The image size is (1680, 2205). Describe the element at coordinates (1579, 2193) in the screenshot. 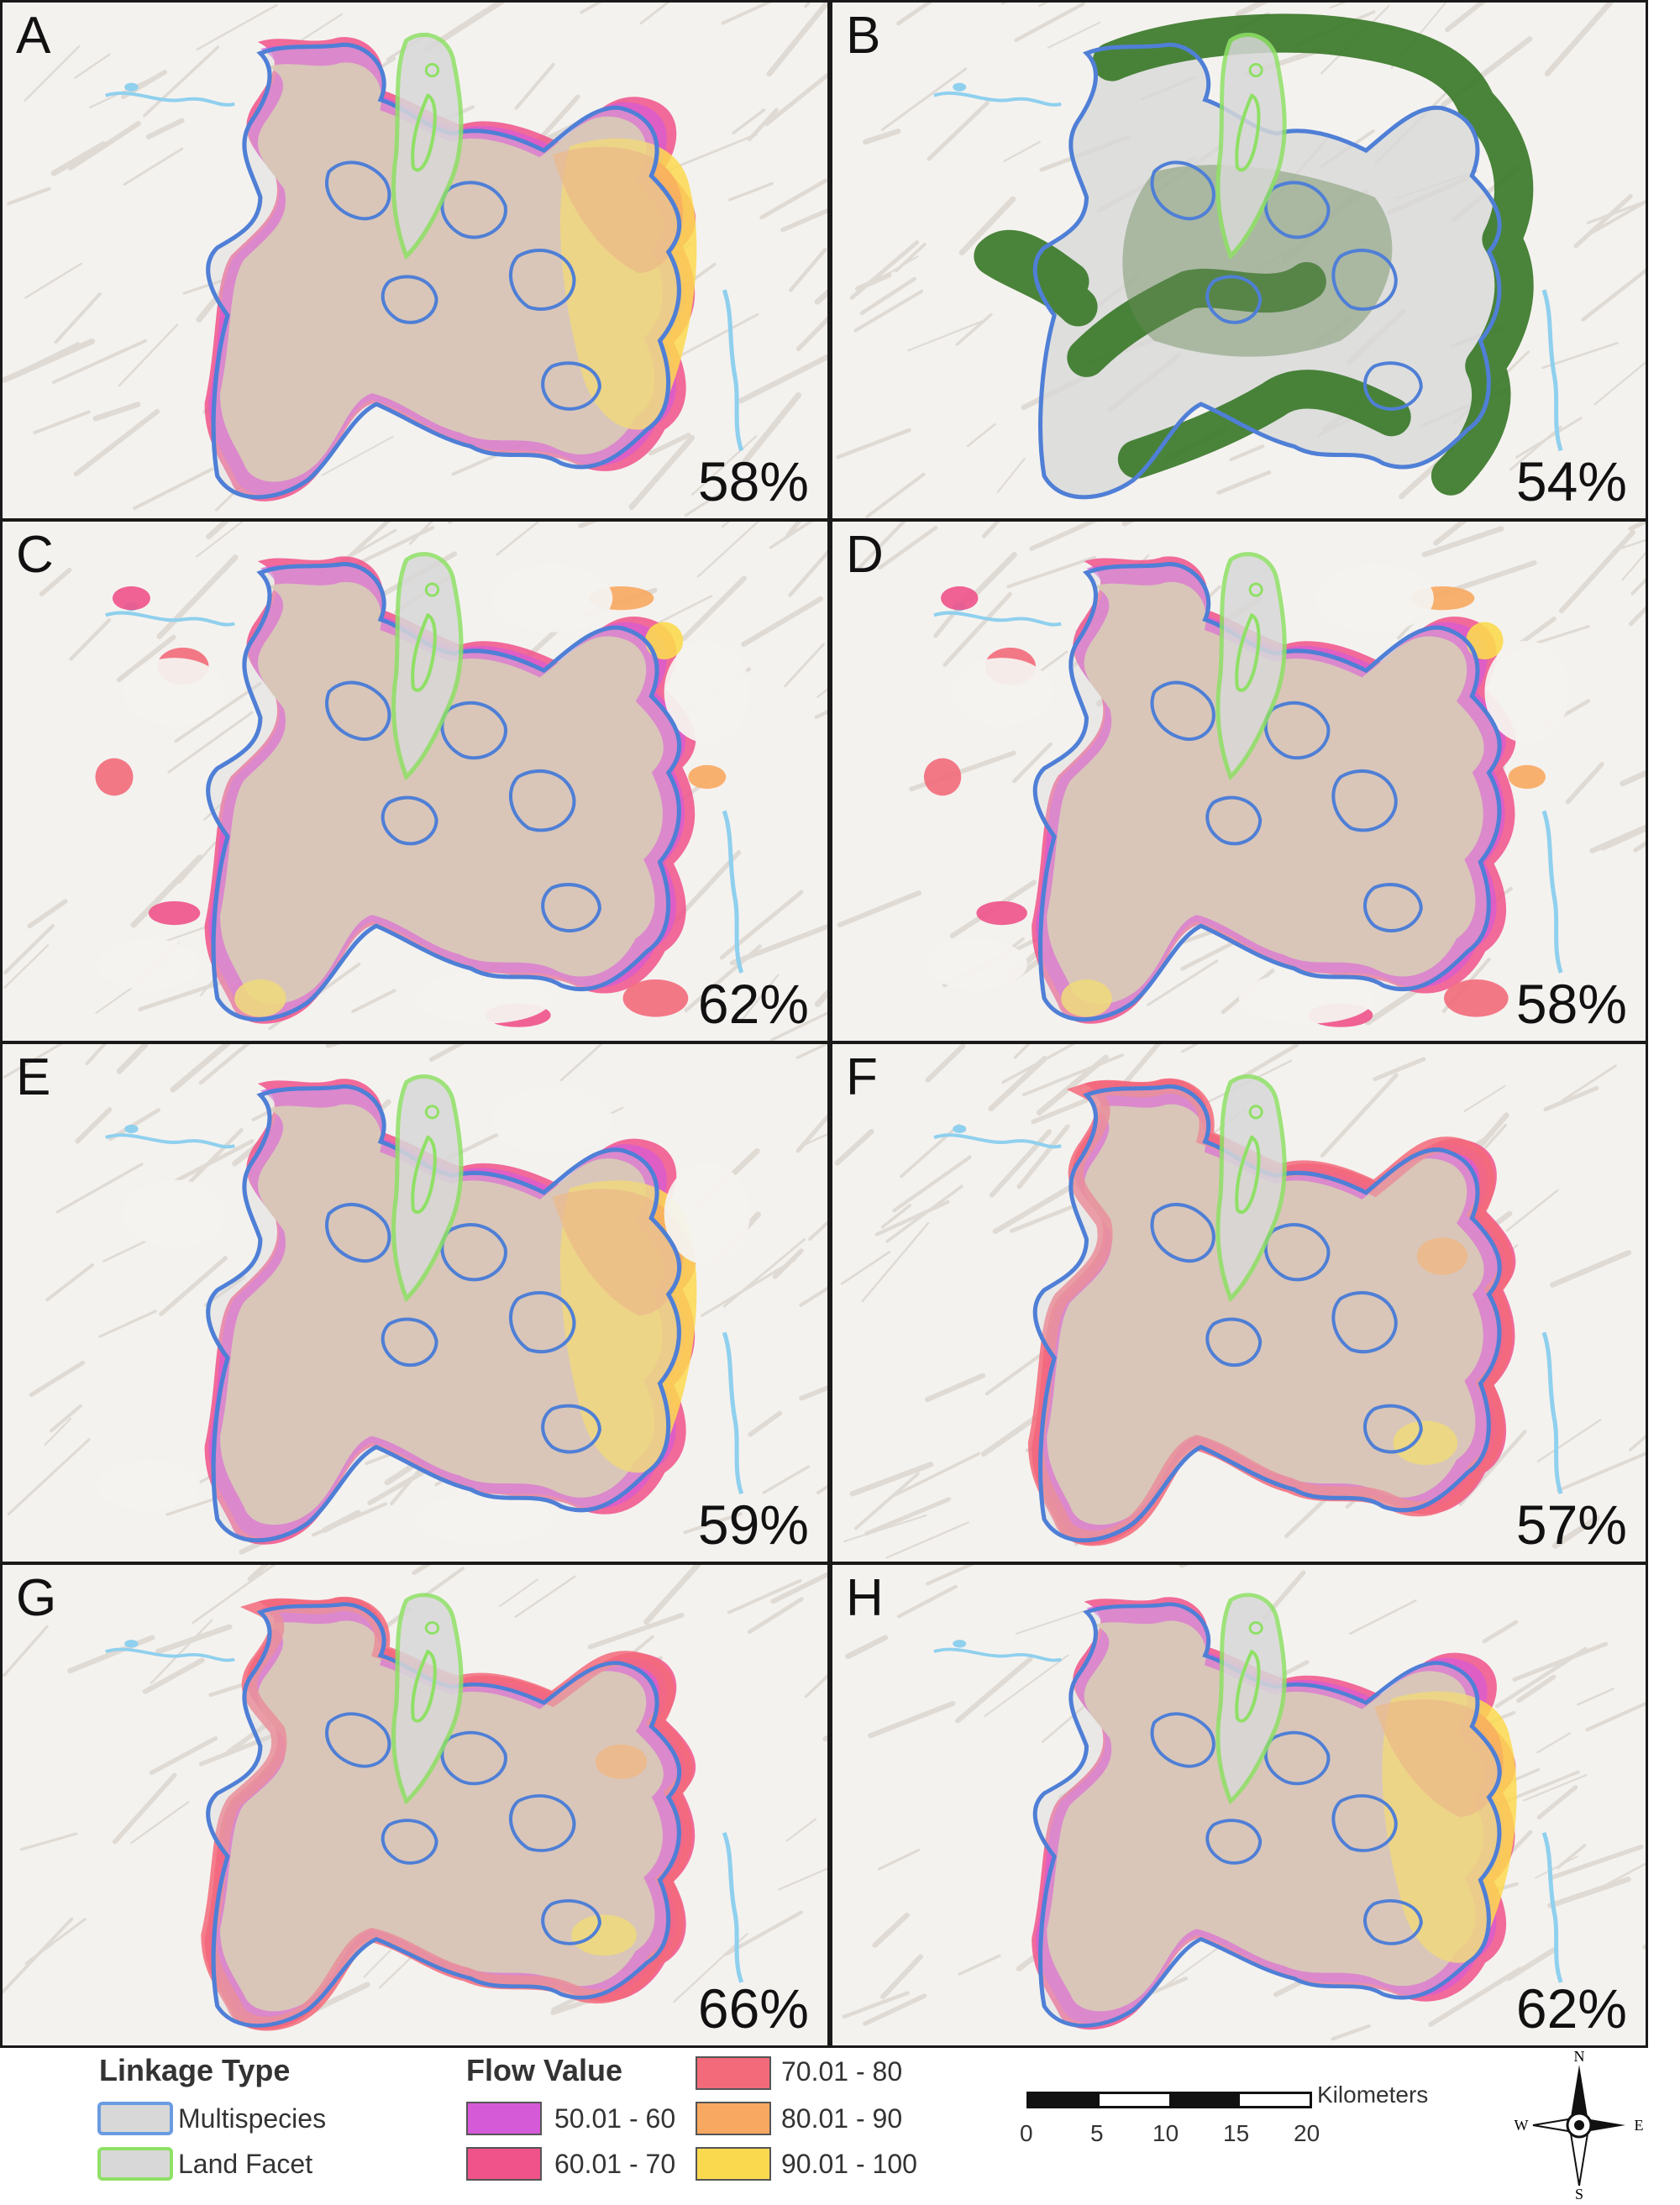

I see `compass-s: S` at that location.